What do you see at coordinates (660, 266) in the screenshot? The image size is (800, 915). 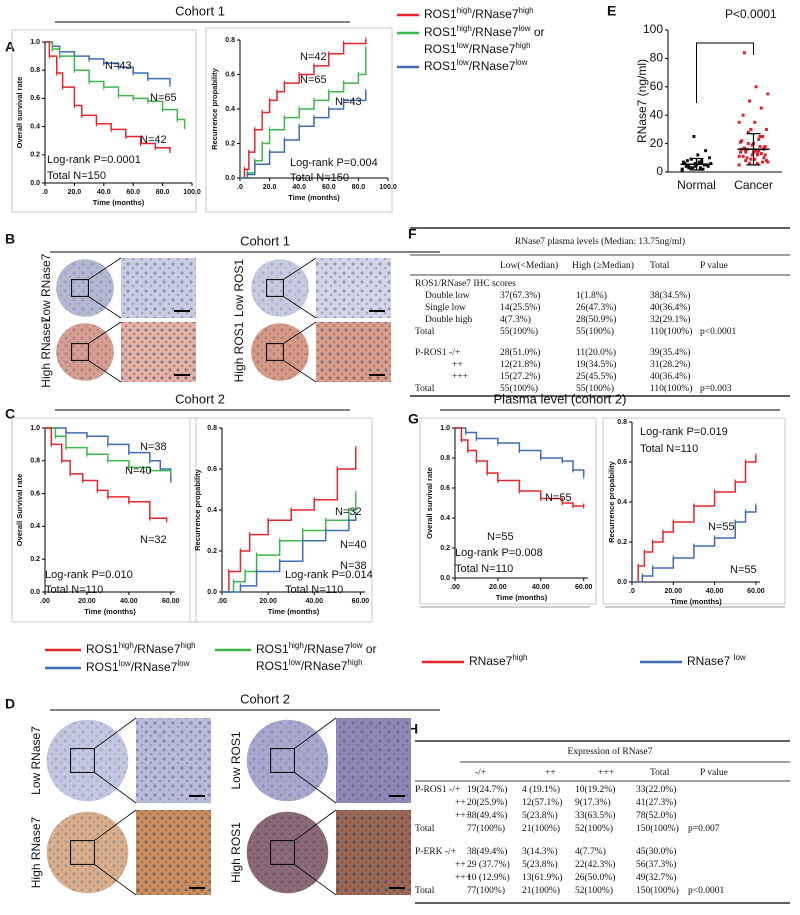 I see `table-header: Total` at bounding box center [660, 266].